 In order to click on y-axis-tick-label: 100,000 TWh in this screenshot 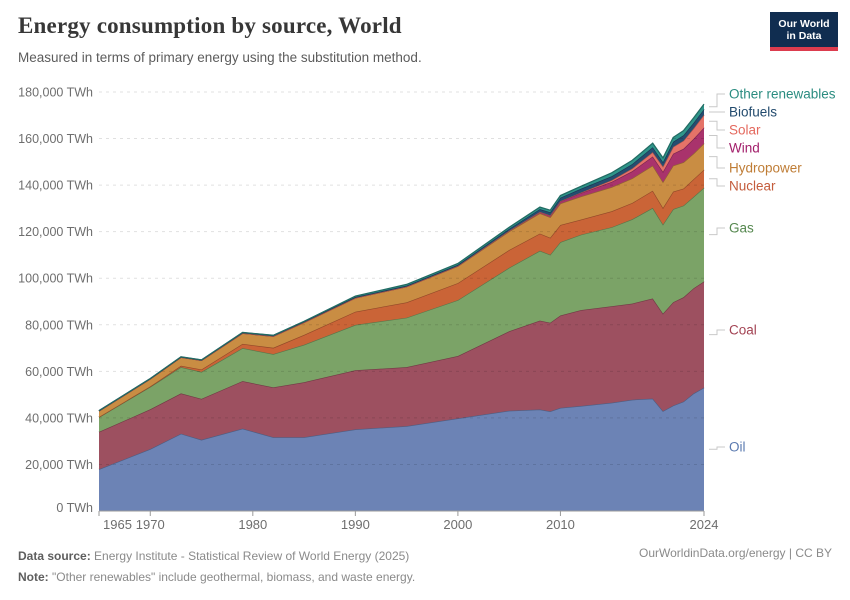, I will do `click(55, 279)`.